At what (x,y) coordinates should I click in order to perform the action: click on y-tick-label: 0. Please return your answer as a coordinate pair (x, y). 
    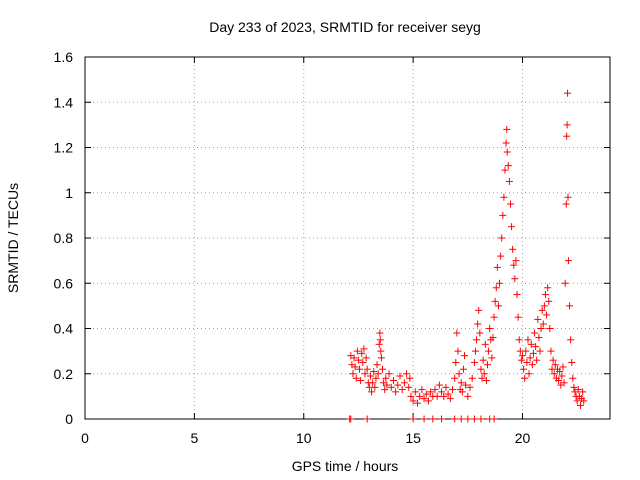
    Looking at the image, I should click on (69, 419).